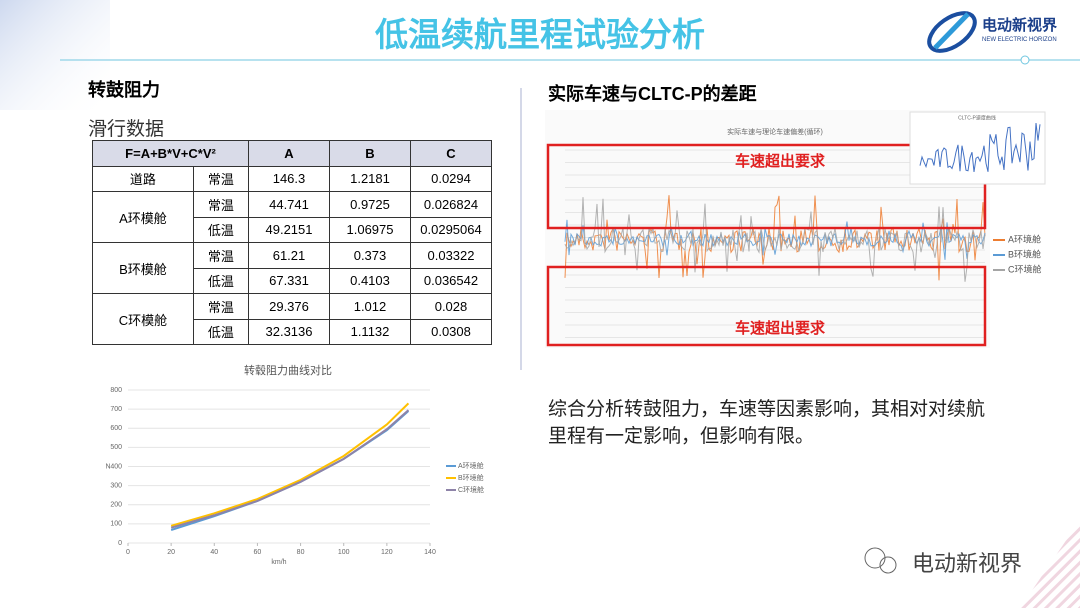 The image size is (1080, 608). I want to click on table-cell: 49.2151, so click(289, 229).